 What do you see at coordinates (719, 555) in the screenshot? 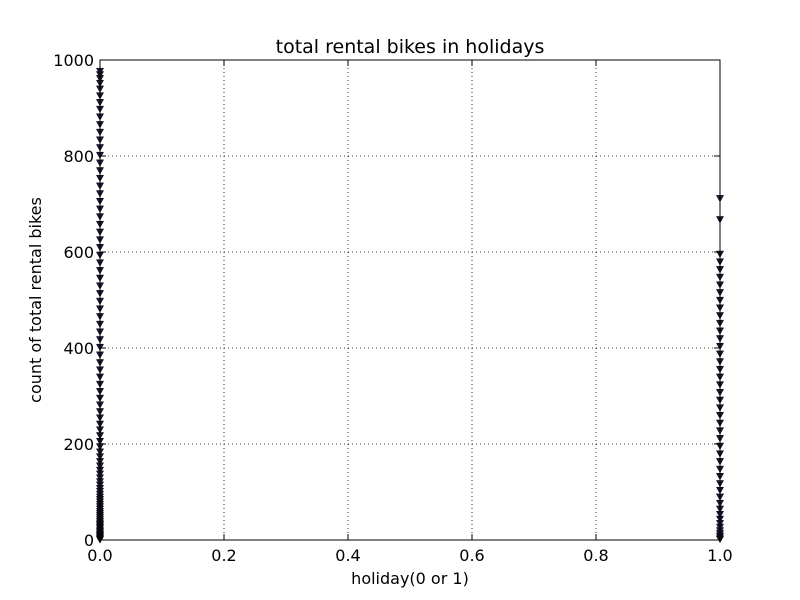
I see `x-tick-label: 1.0` at bounding box center [719, 555].